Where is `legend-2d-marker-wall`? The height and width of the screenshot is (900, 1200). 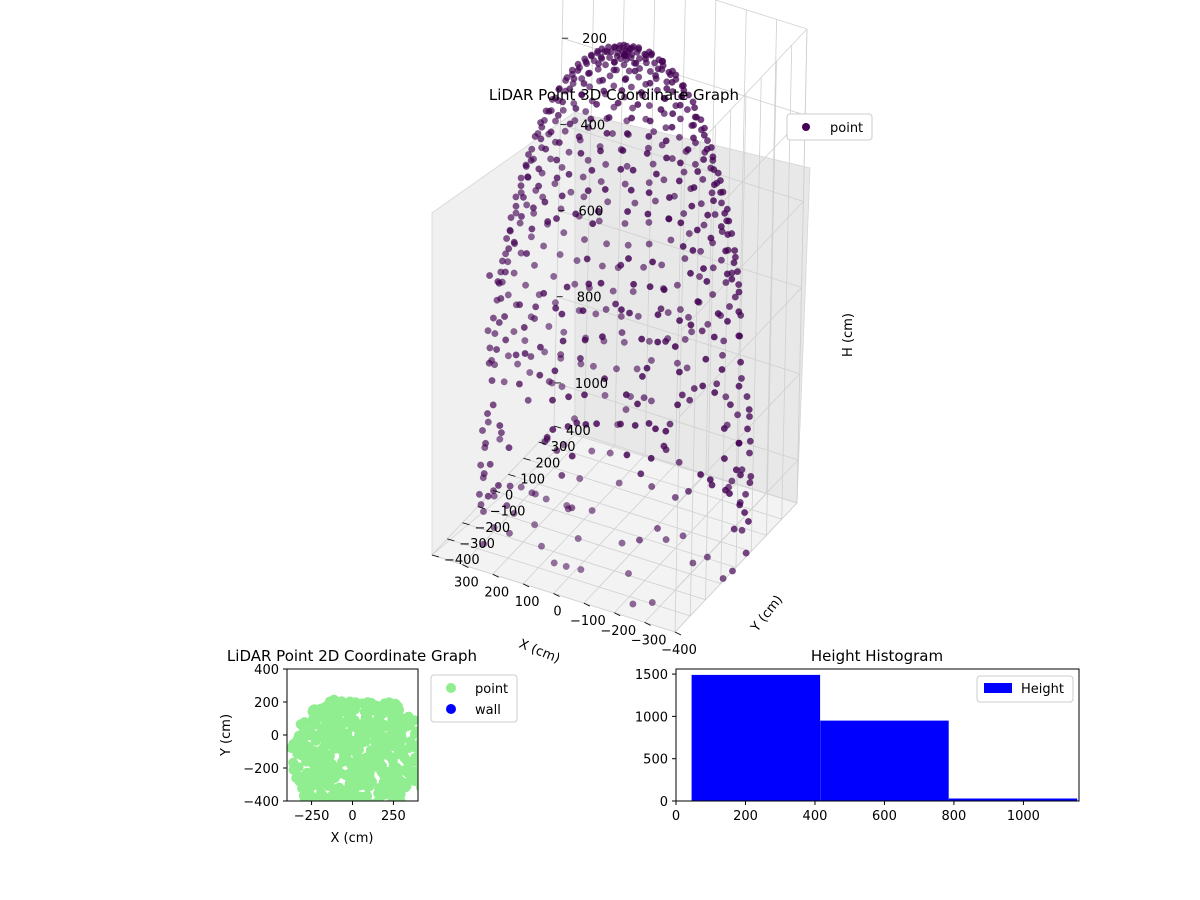
legend-2d-marker-wall is located at coordinates (451, 709).